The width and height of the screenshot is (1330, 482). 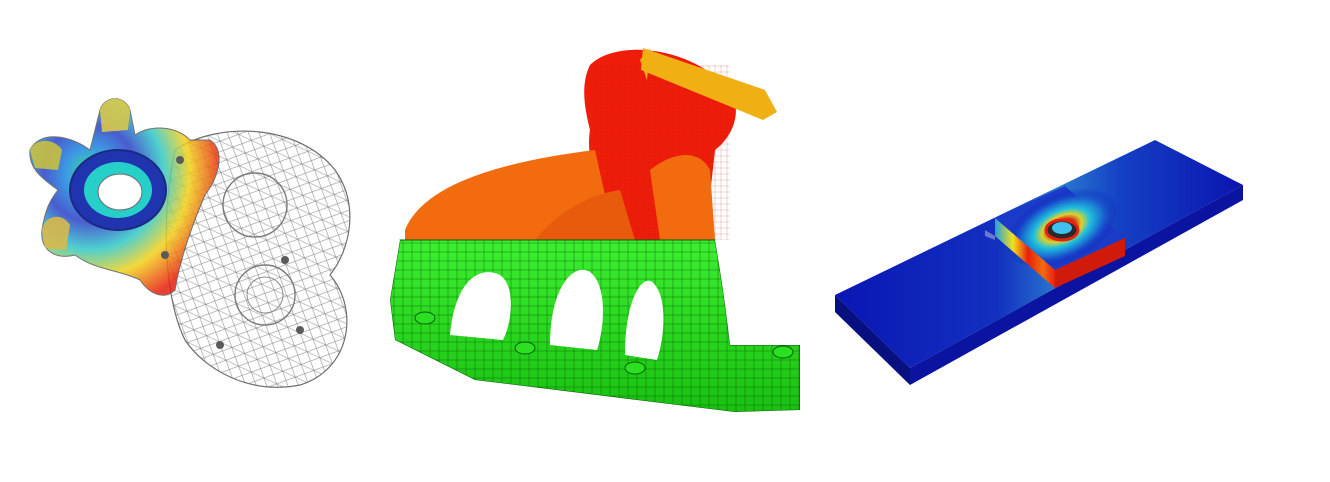 I want to click on lap-plate-side, so click(x=1025, y=253).